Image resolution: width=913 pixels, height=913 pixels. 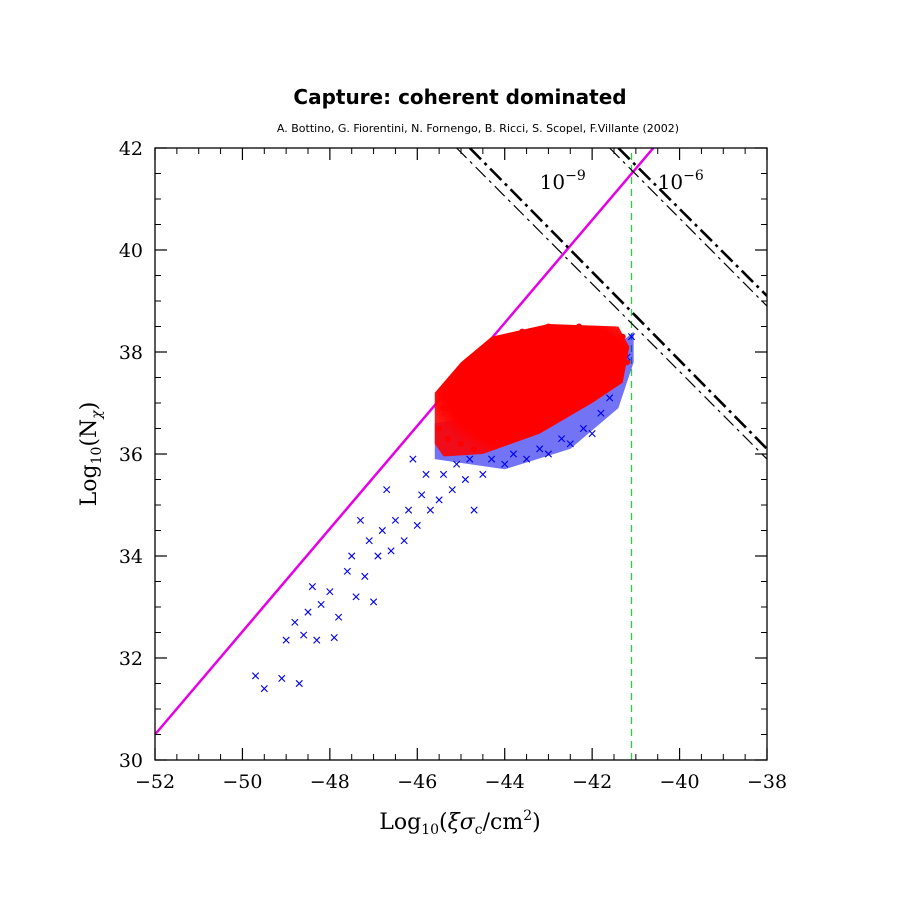 What do you see at coordinates (131, 659) in the screenshot?
I see `y-tick-label: 32` at bounding box center [131, 659].